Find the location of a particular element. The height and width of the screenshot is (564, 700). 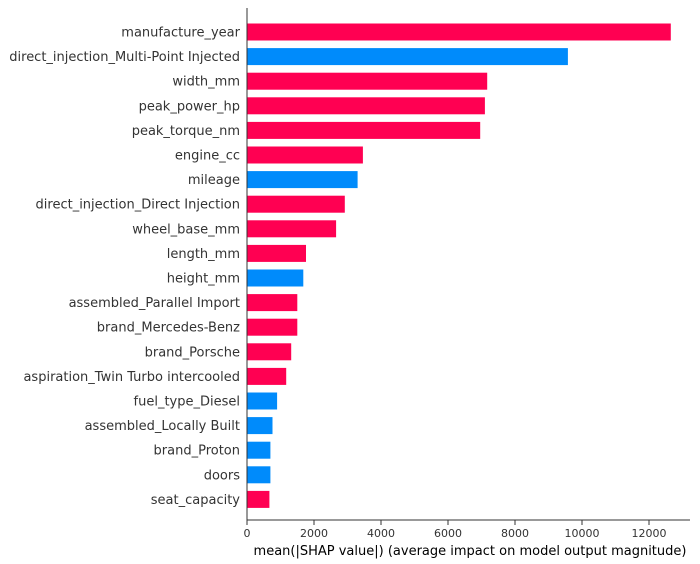

category-label: assembled_Parallel Import is located at coordinates (154, 303).